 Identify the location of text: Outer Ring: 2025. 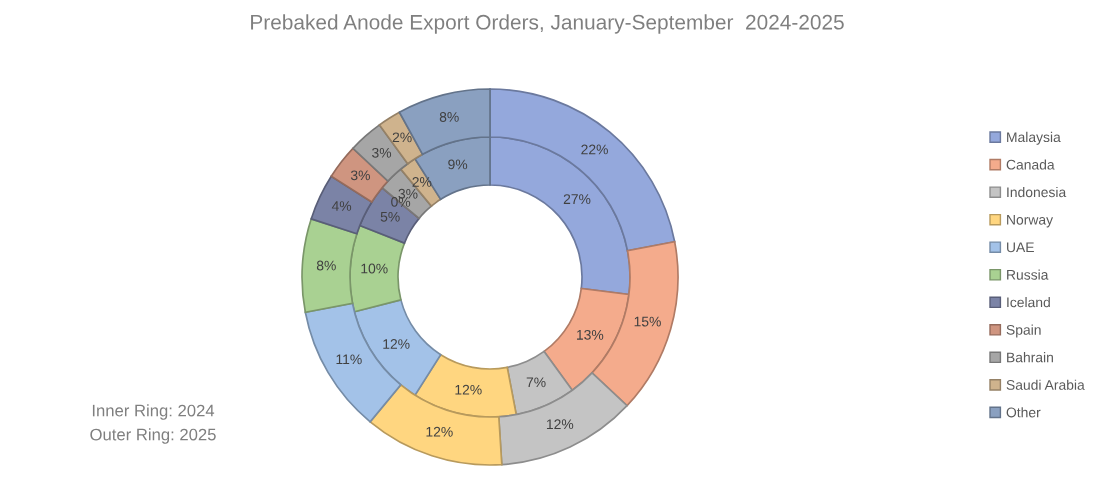
(153, 436).